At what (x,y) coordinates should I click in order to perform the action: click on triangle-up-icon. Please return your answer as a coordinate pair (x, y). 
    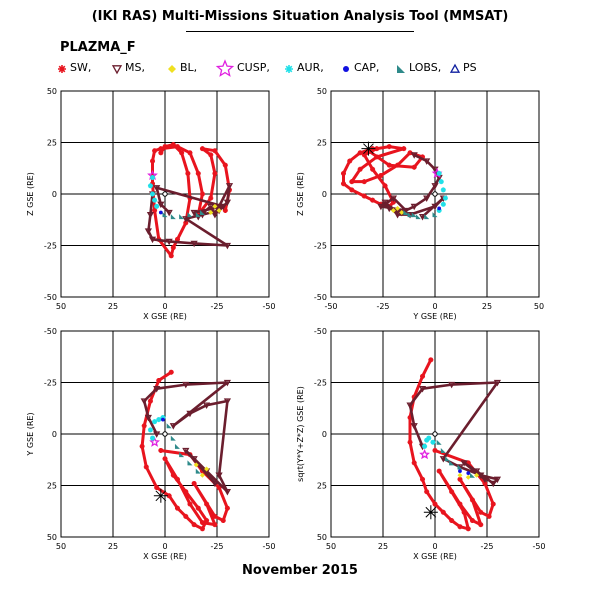
    Looking at the image, I should click on (455, 68).